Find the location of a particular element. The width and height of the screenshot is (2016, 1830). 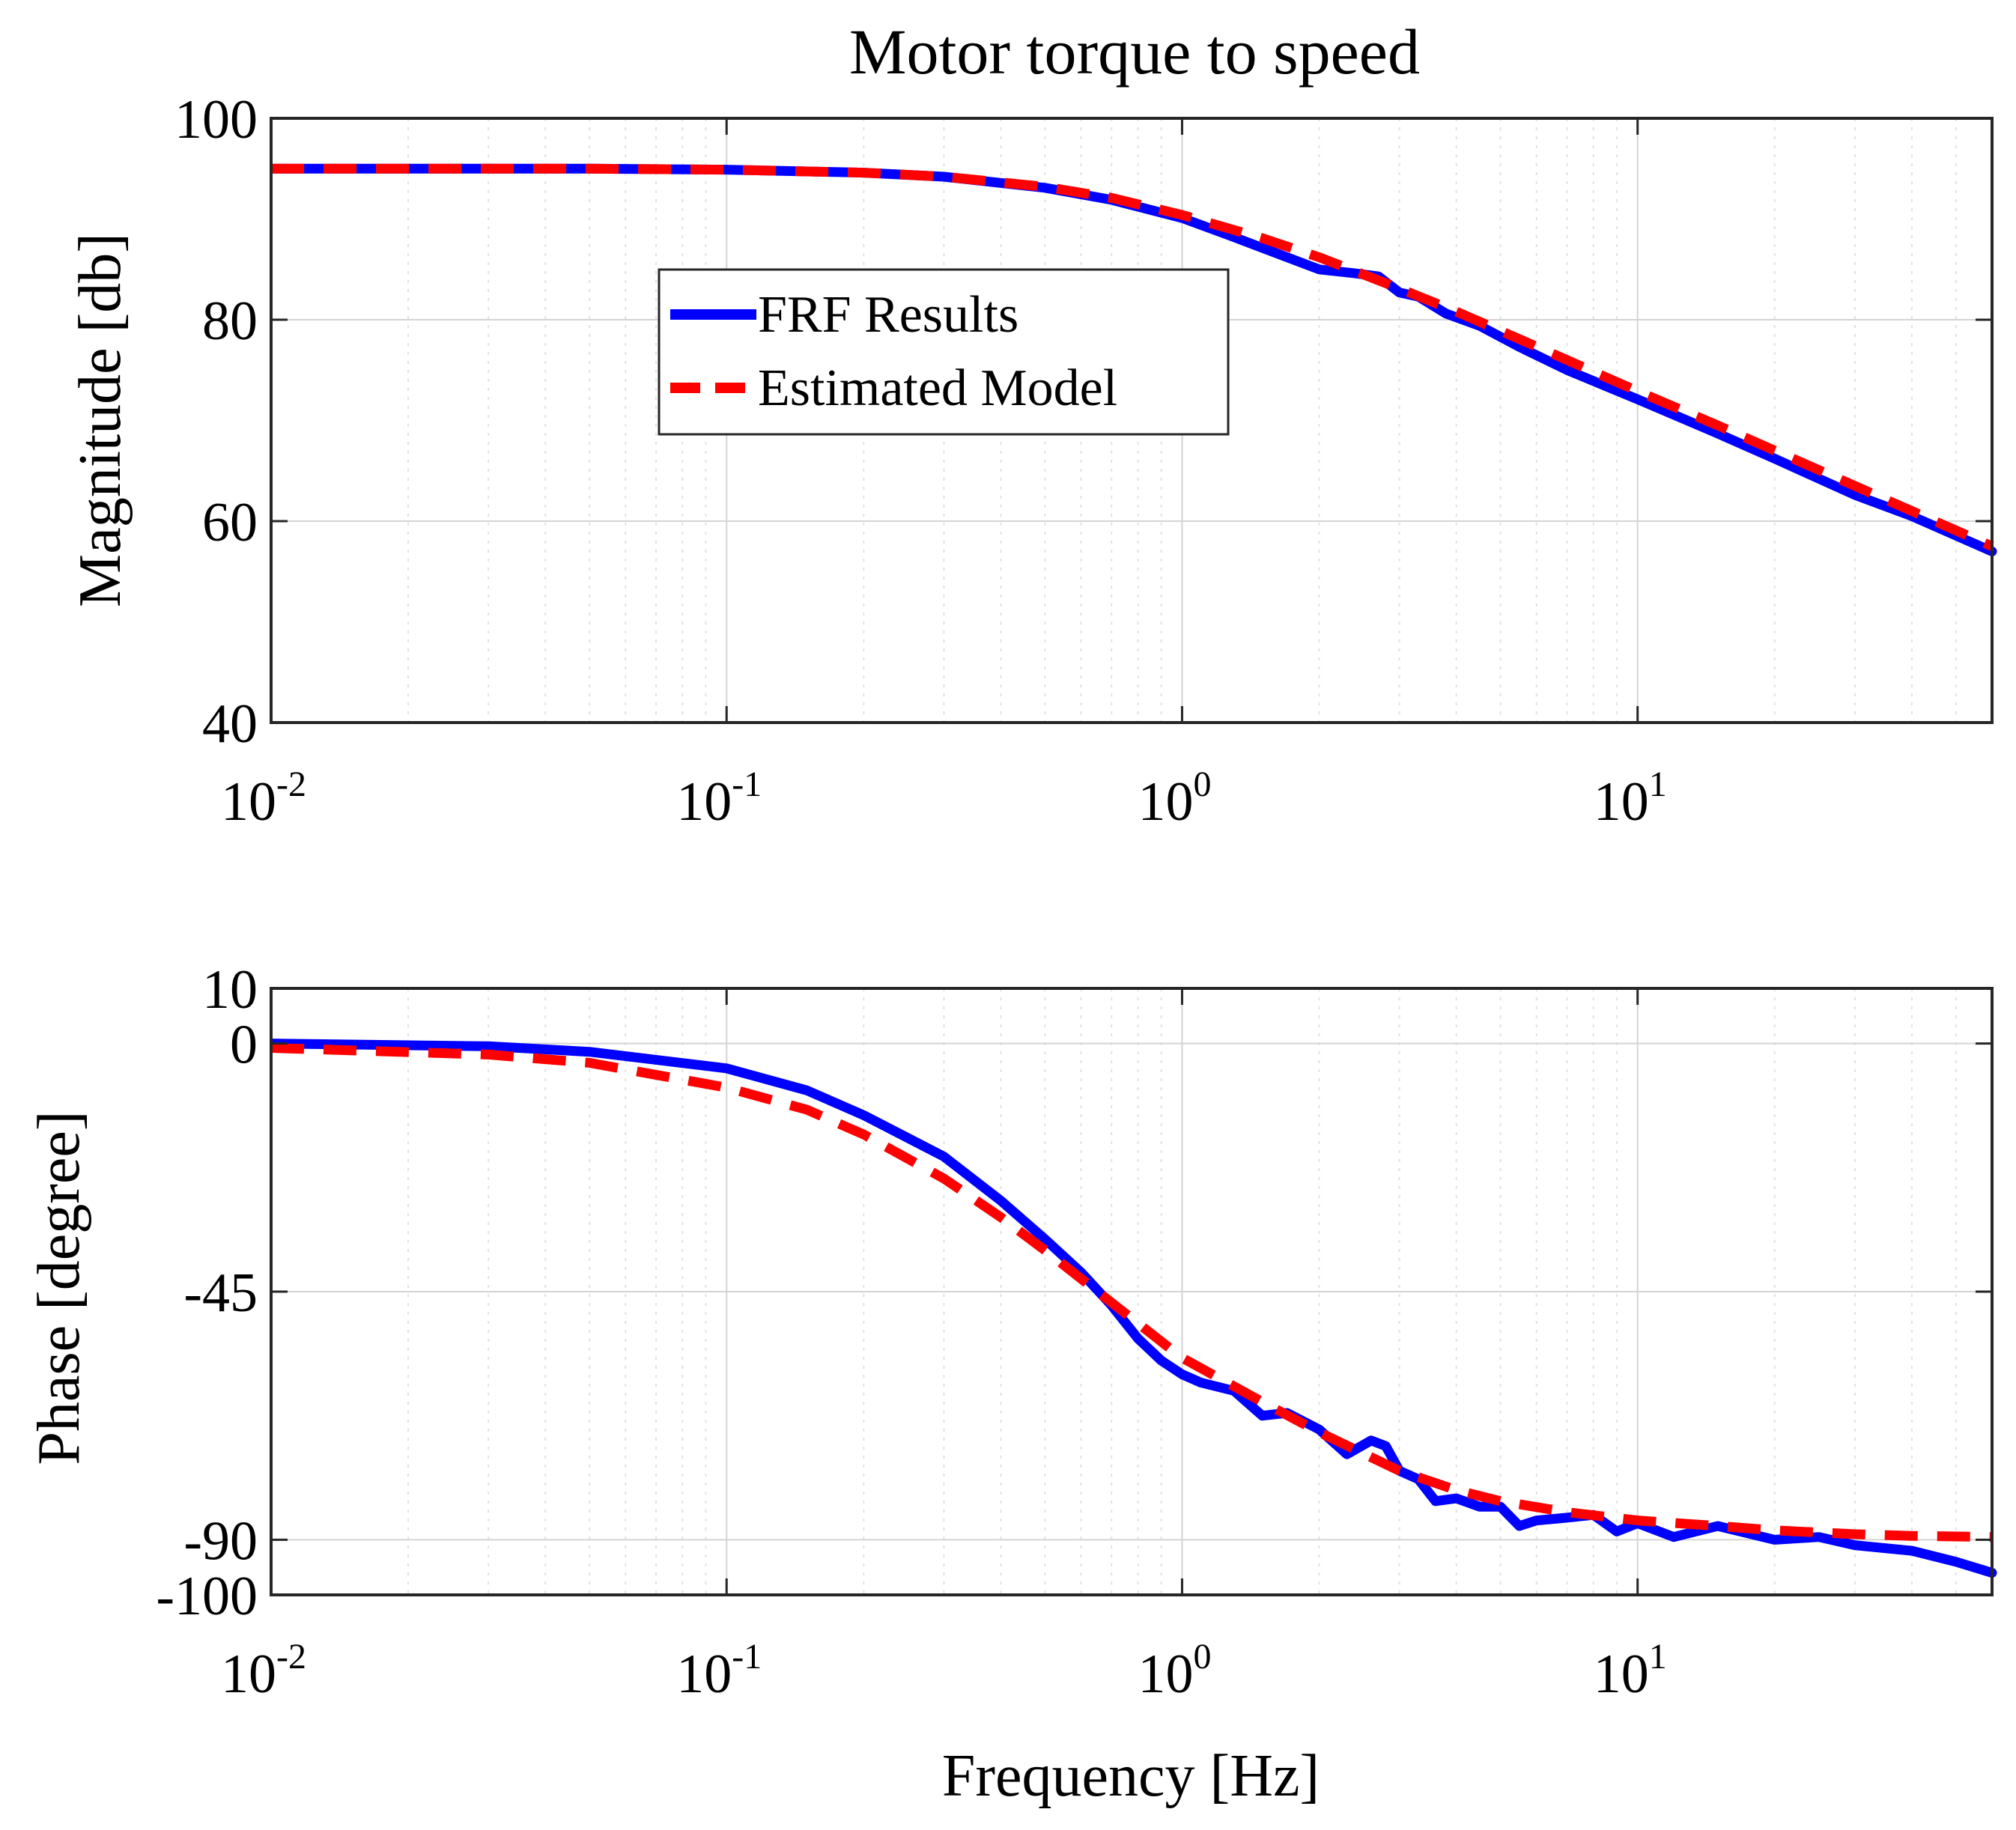

phase-y-axis-label: Phase [degree] is located at coordinates (59, 1287).